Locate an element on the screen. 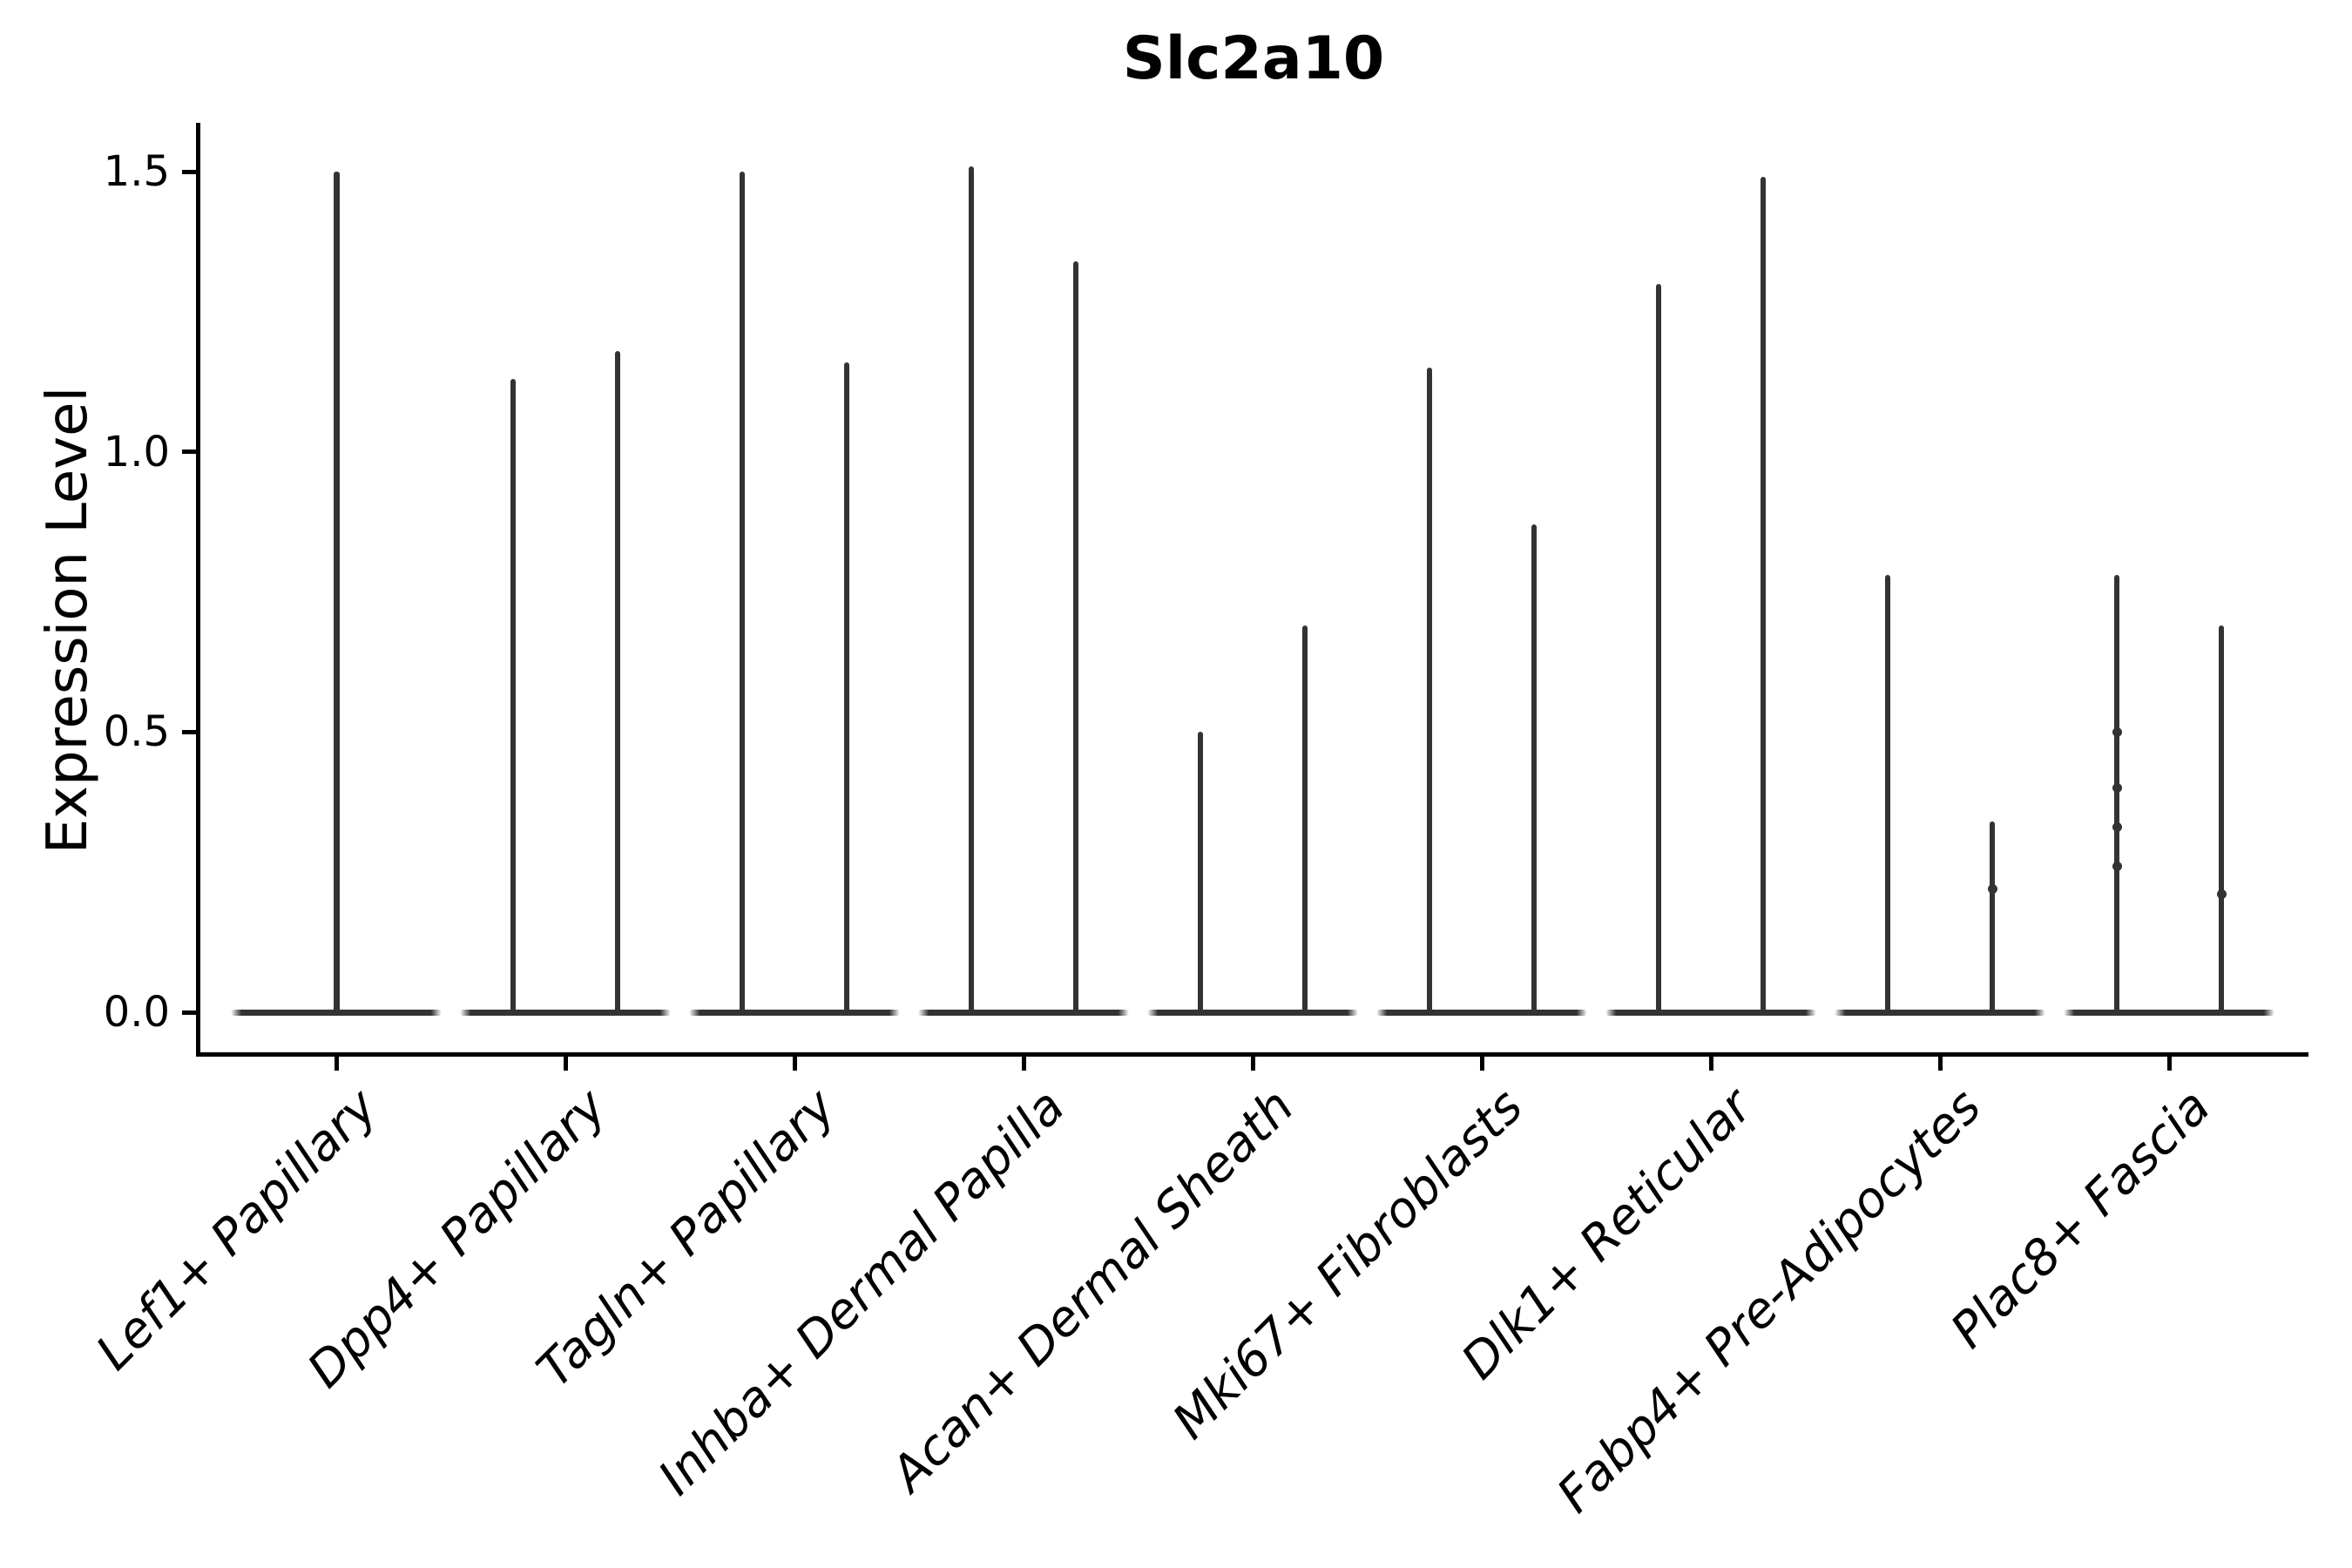  y-tick-label: 0.5 is located at coordinates (136, 732).